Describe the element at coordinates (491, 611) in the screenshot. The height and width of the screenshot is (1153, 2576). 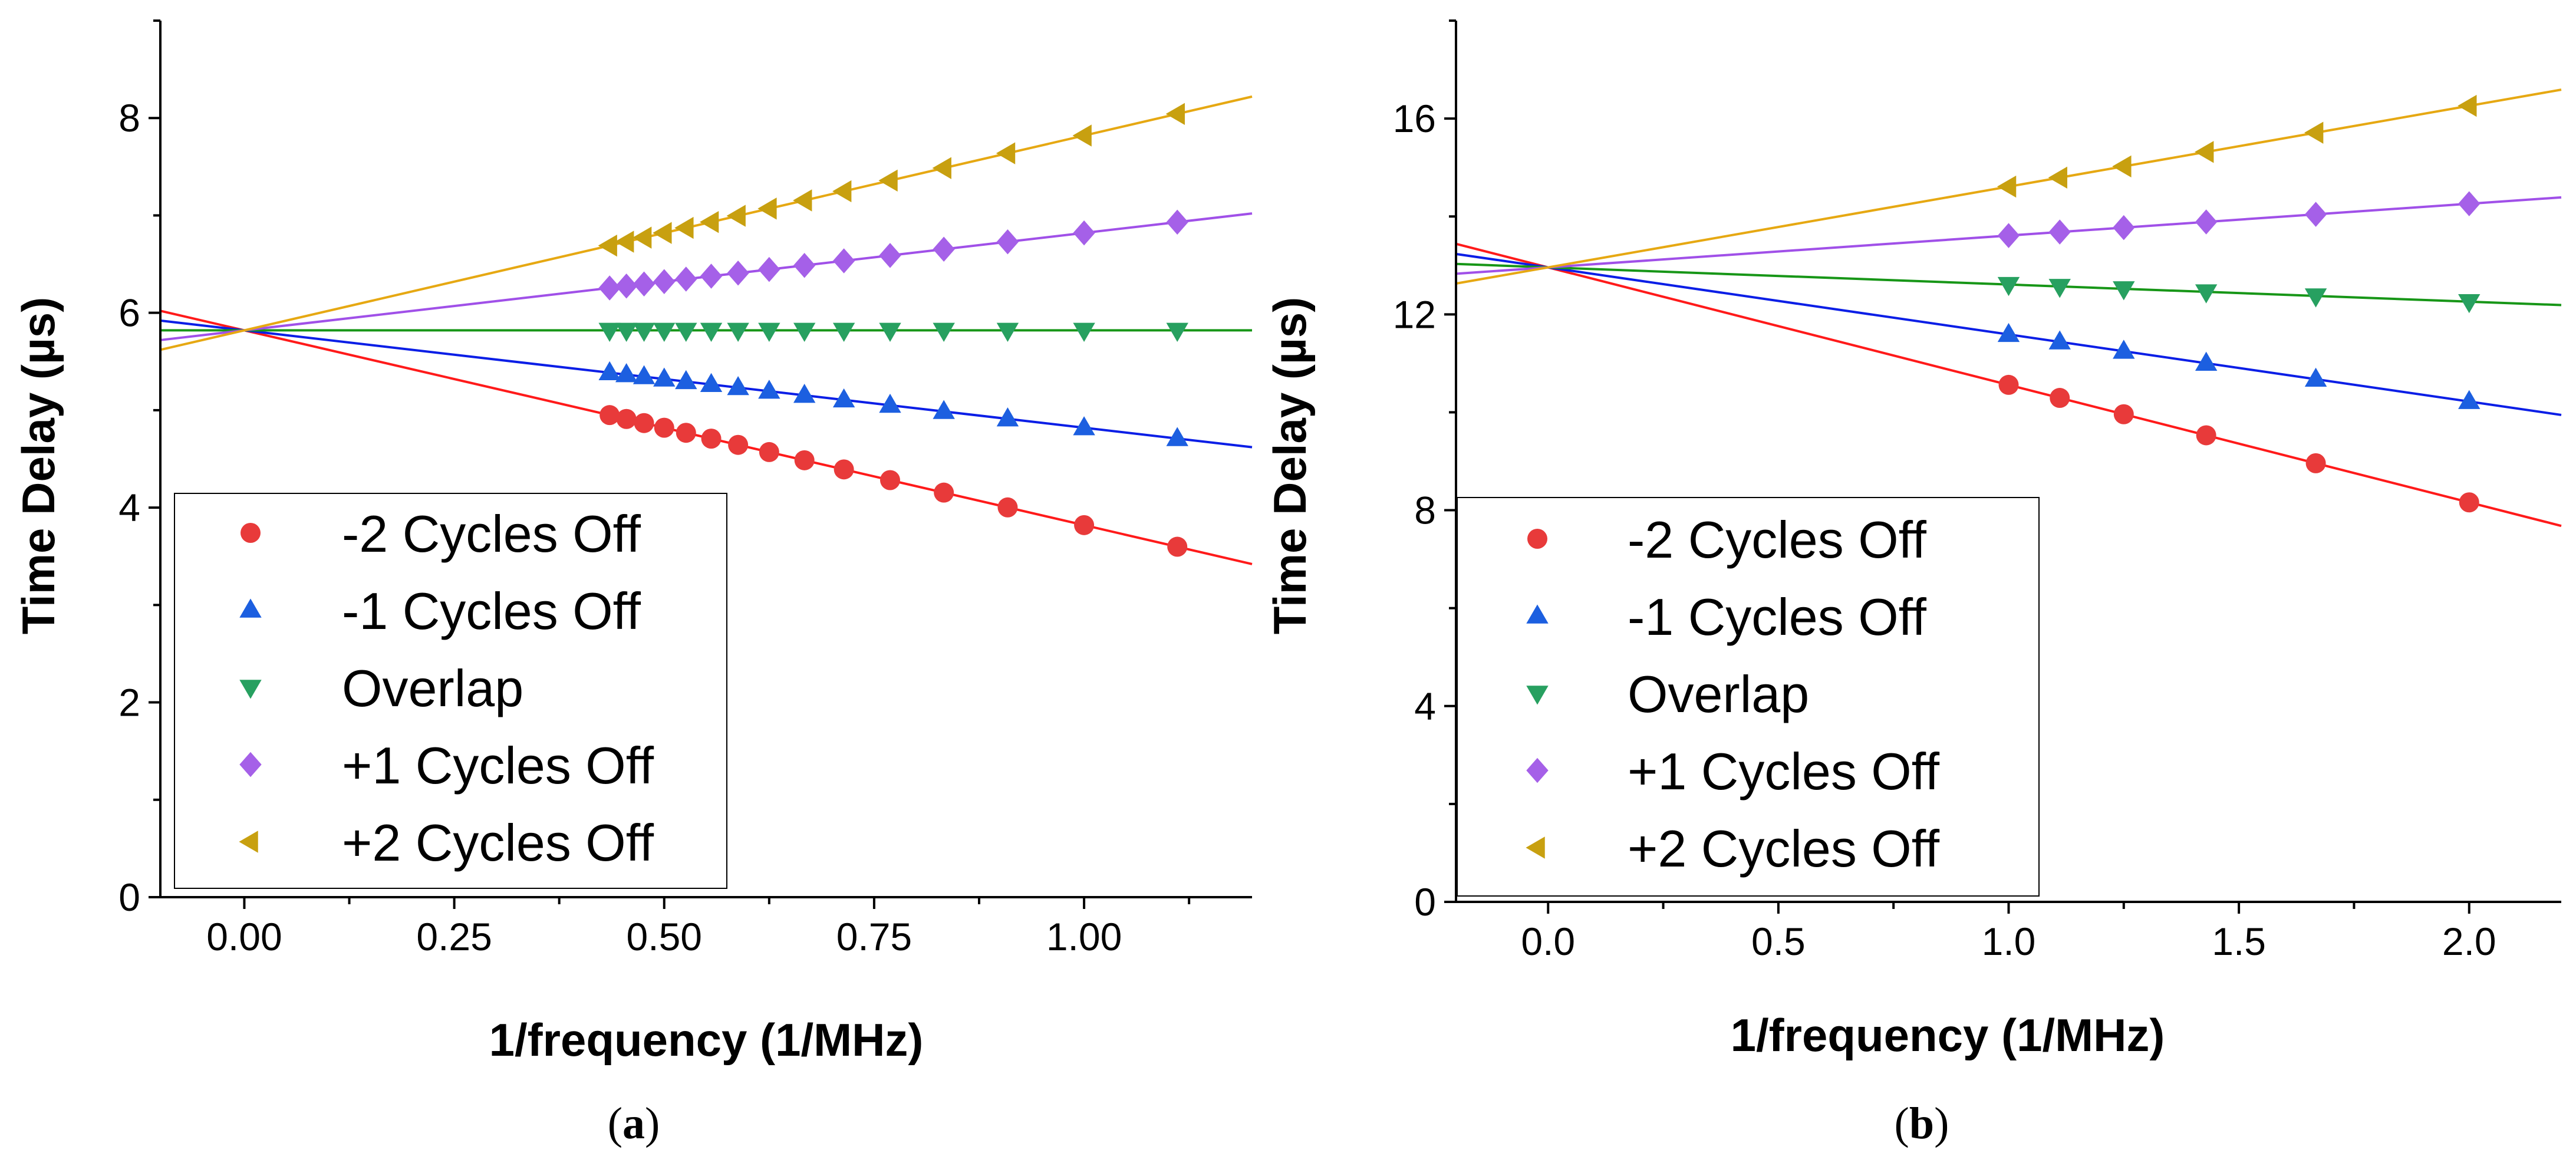
I see `panel-a-legend-label-1: -1 Cycles Off` at that location.